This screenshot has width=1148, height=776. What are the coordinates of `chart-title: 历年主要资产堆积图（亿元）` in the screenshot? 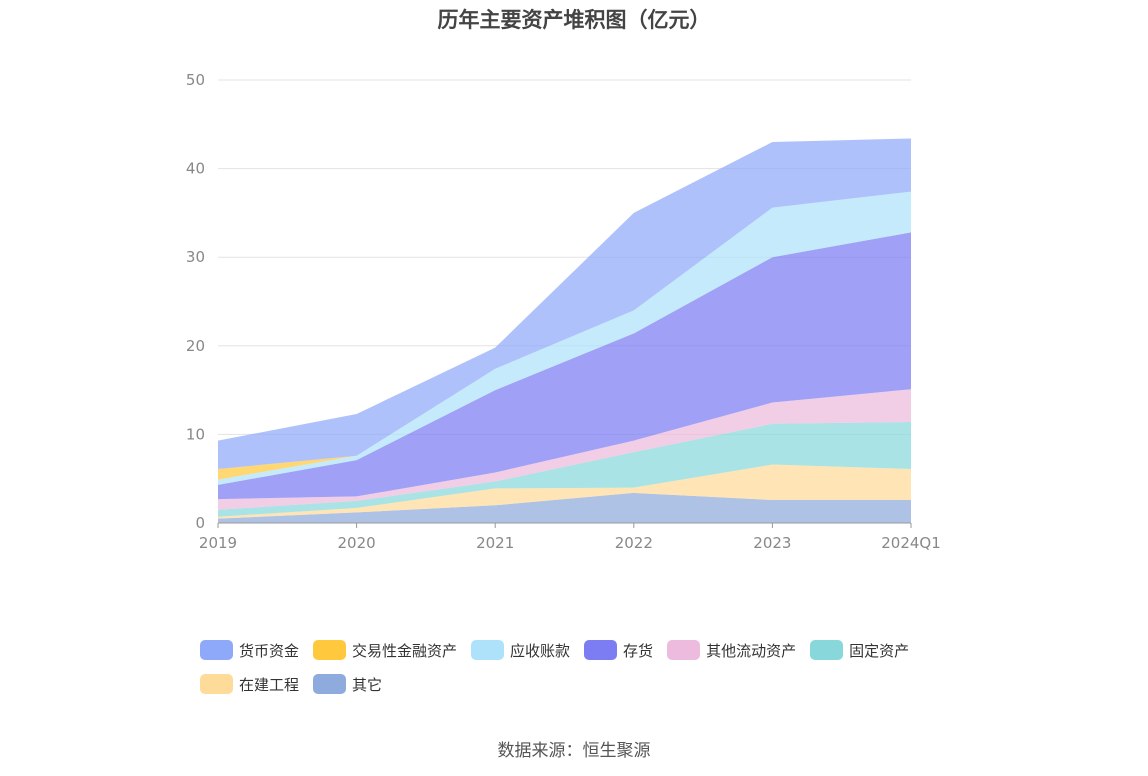 It's located at (574, 20).